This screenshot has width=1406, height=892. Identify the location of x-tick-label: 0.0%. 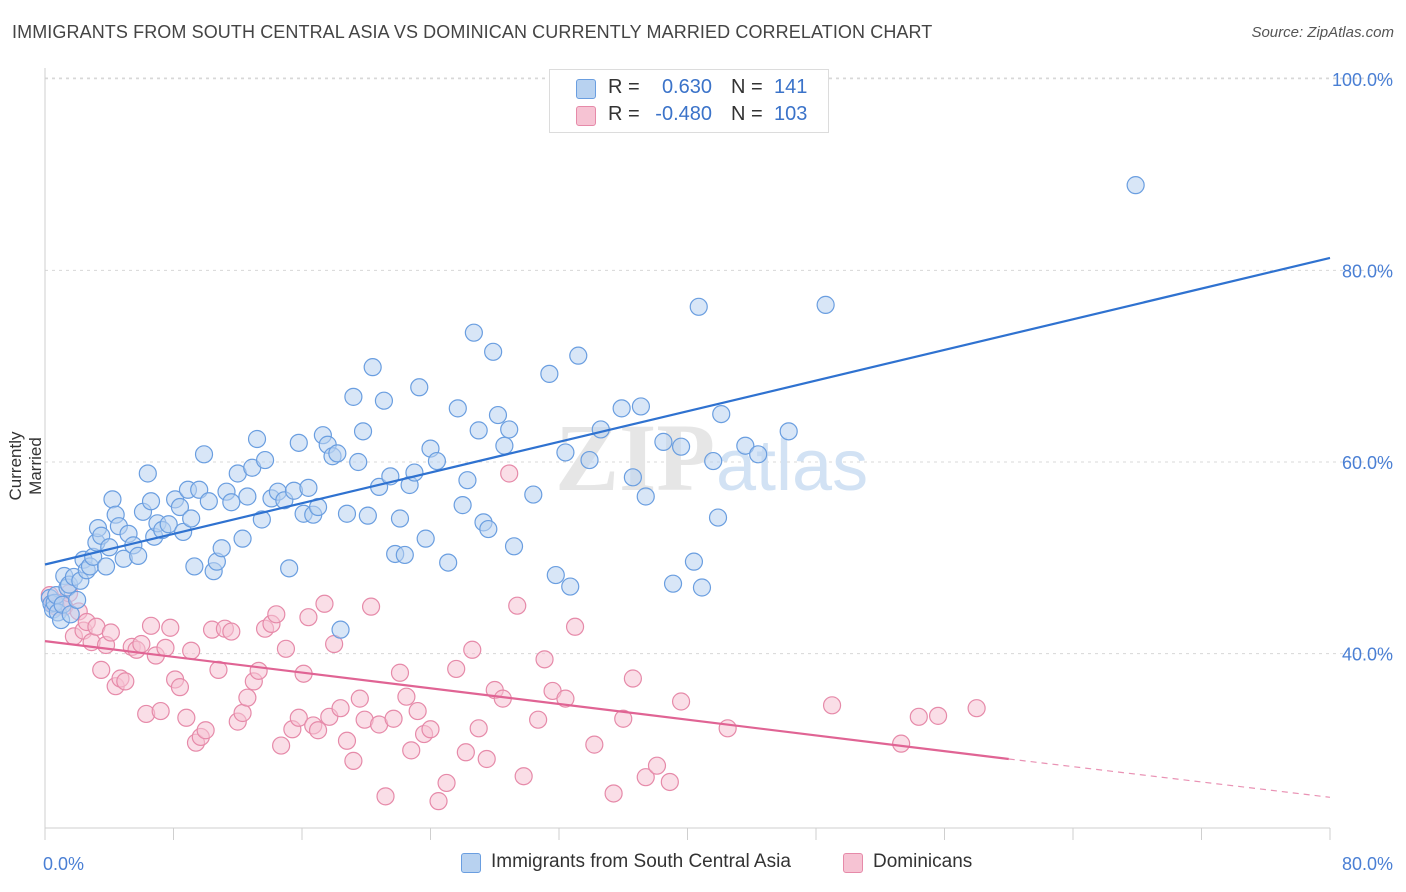
(63, 864).